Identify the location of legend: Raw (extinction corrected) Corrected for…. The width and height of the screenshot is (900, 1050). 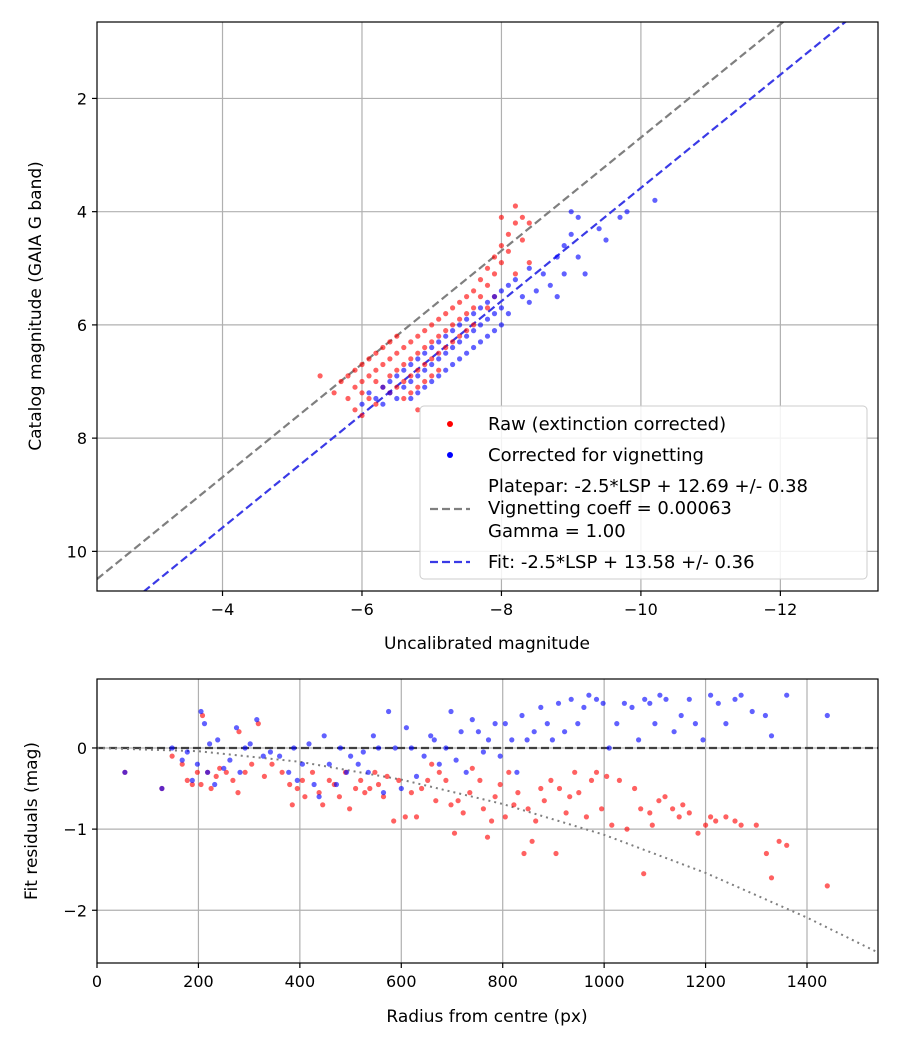
(643, 492).